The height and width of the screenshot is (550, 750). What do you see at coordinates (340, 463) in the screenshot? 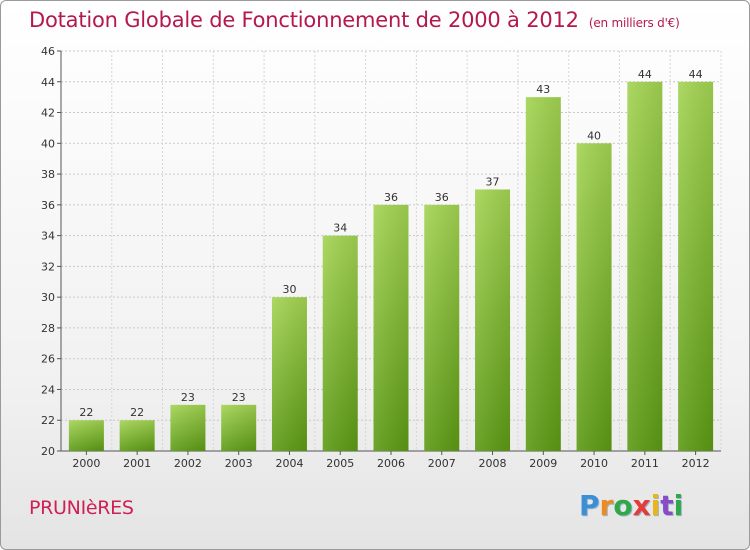
I see `x-tick-label: 2005` at bounding box center [340, 463].